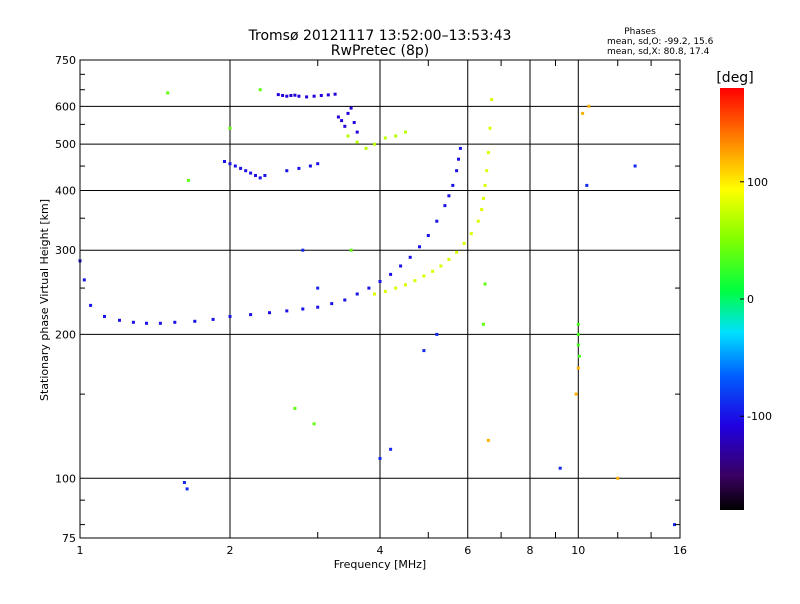  Describe the element at coordinates (380, 36) in the screenshot. I see `chart-title: Tromsø 20121117 13:52:00–13:53:43` at that location.